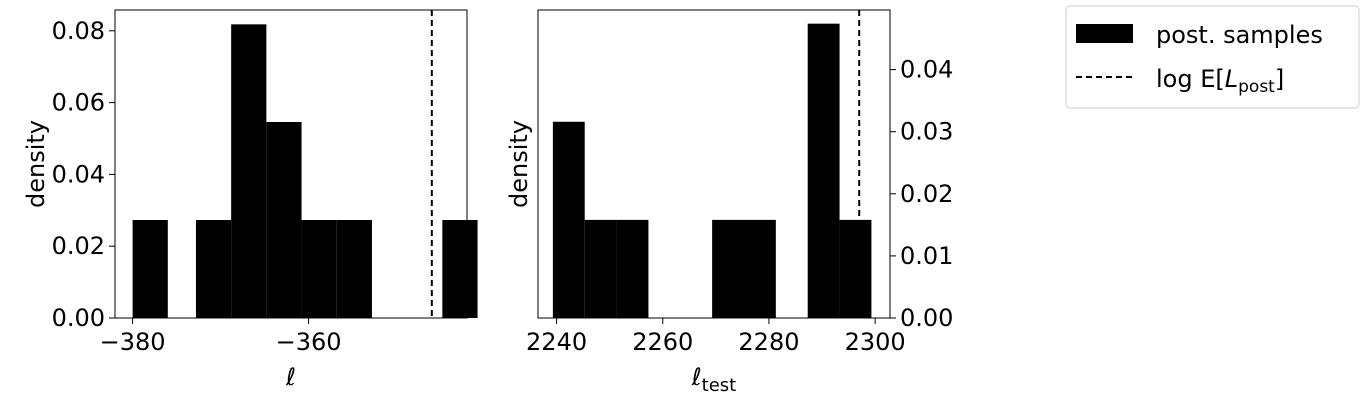 Image resolution: width=1369 pixels, height=401 pixels. Describe the element at coordinates (1190, 79) in the screenshot. I see `legend-label-log-prefix: log E[` at that location.